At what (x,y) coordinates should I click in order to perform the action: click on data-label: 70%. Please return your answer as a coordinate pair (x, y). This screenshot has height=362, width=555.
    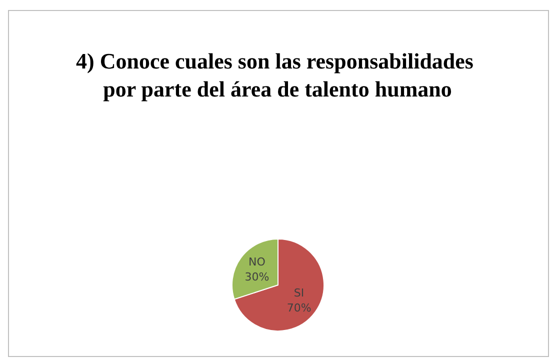
    Looking at the image, I should click on (299, 307).